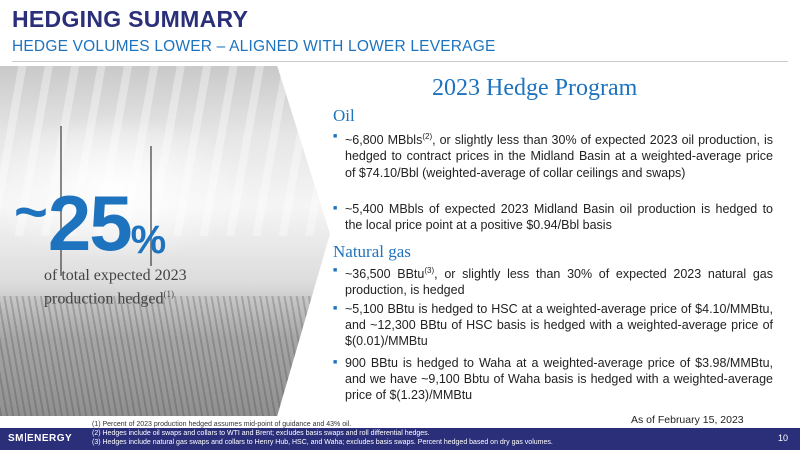 This screenshot has height=450, width=800. What do you see at coordinates (169, 294) in the screenshot?
I see `footnote-ref: (1)` at bounding box center [169, 294].